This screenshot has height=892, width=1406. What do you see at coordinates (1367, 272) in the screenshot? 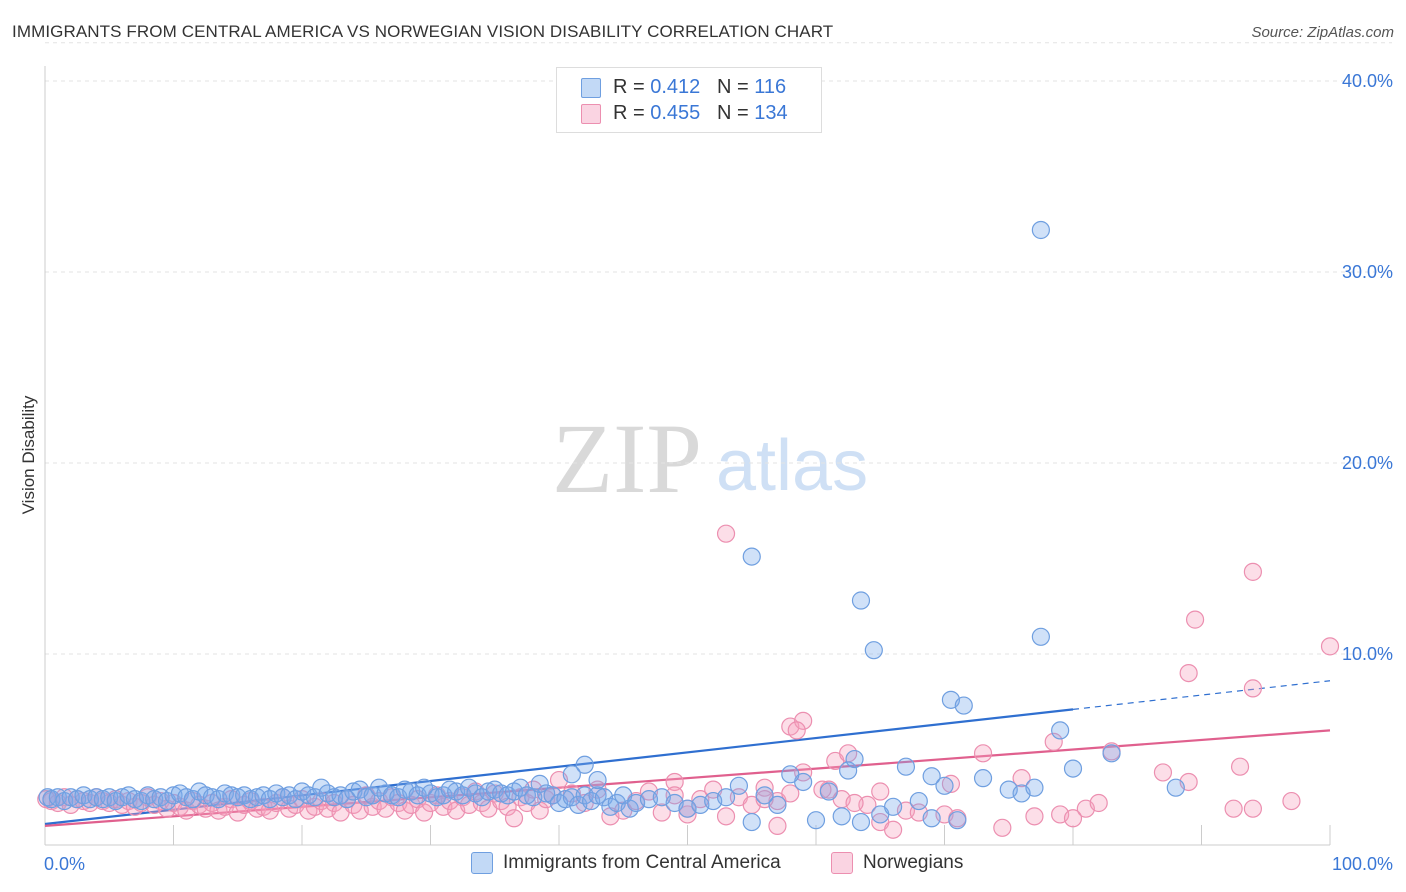
I see `y-tick-label: 30.0%` at bounding box center [1367, 272].